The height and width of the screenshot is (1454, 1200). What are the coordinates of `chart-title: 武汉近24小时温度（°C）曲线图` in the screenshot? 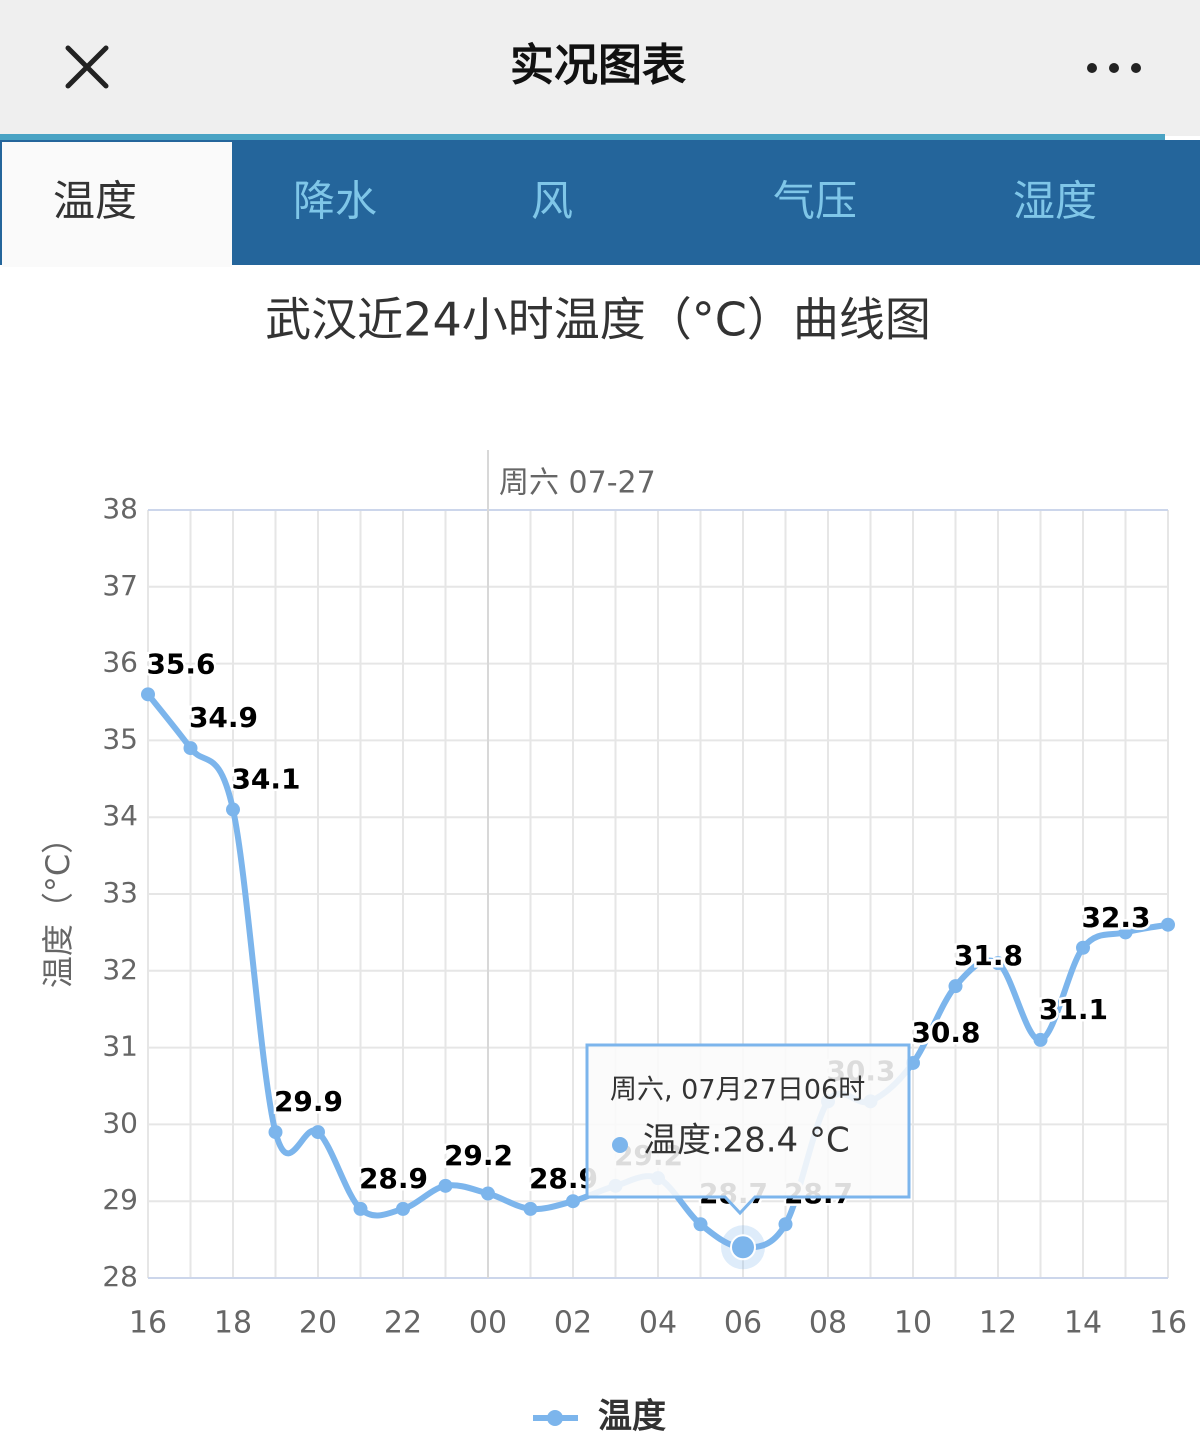 It's located at (598, 320).